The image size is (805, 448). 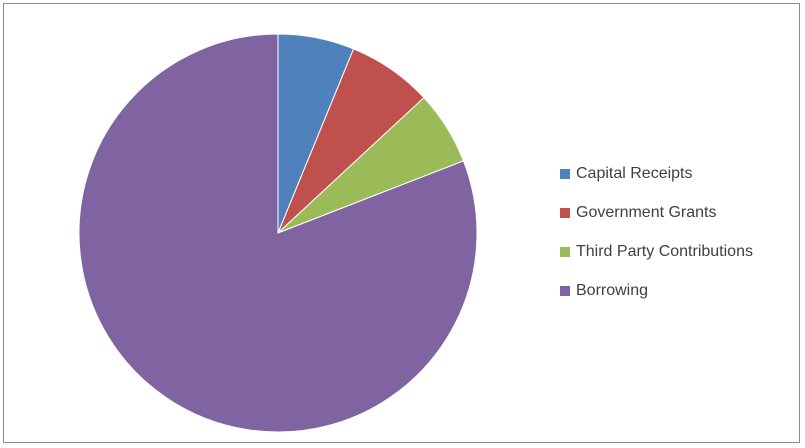 What do you see at coordinates (664, 251) in the screenshot?
I see `legend-label-third-party-contributions: Third Party Contributions` at bounding box center [664, 251].